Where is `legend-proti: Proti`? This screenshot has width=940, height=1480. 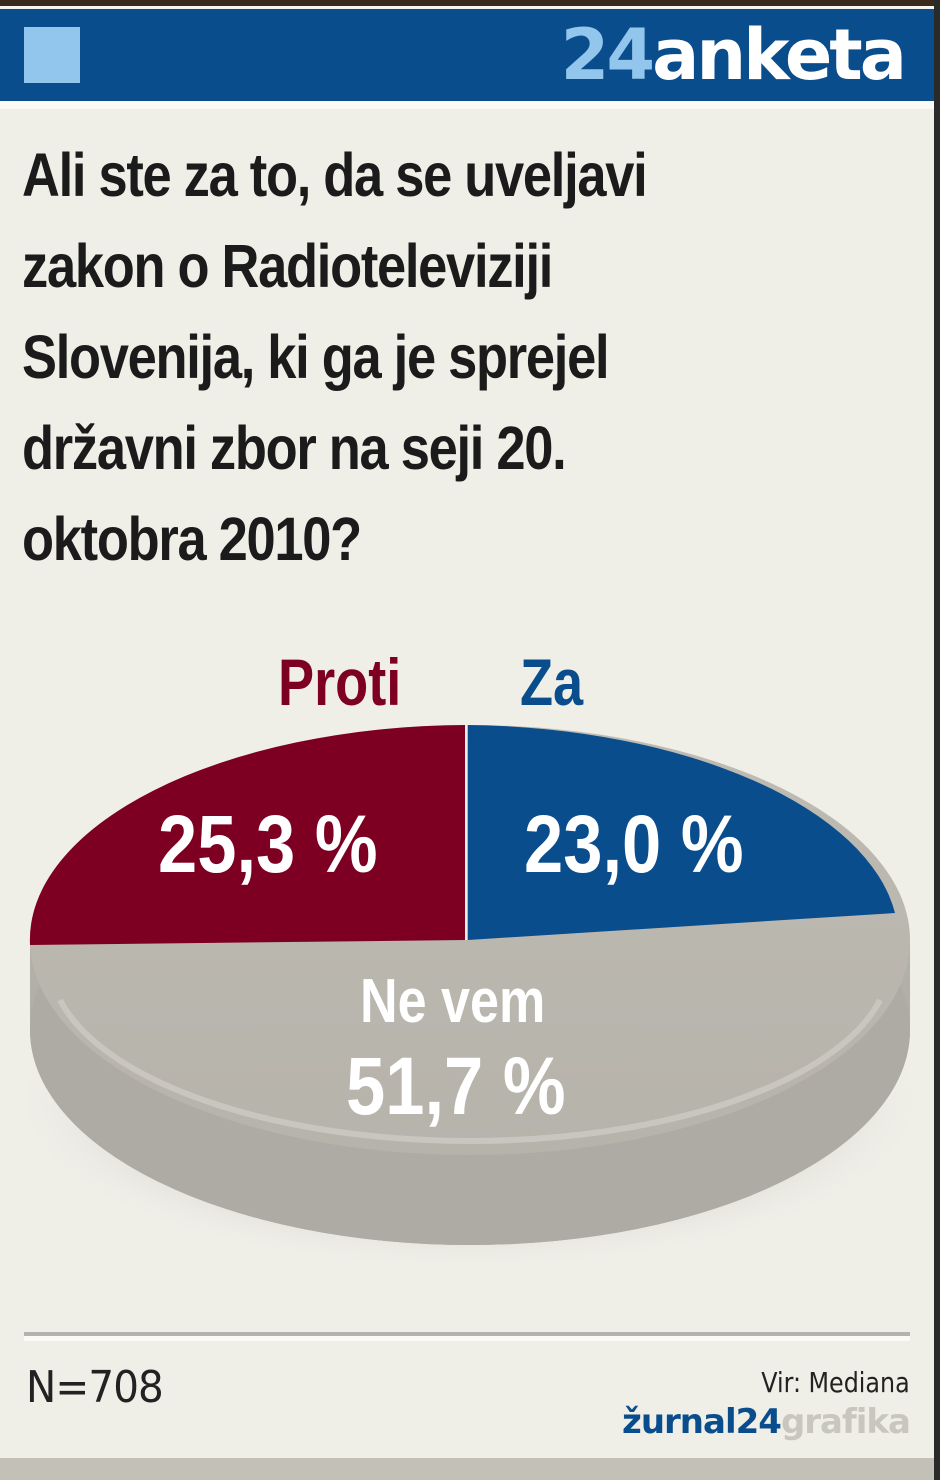
legend-proti: Proti is located at coordinates (340, 682).